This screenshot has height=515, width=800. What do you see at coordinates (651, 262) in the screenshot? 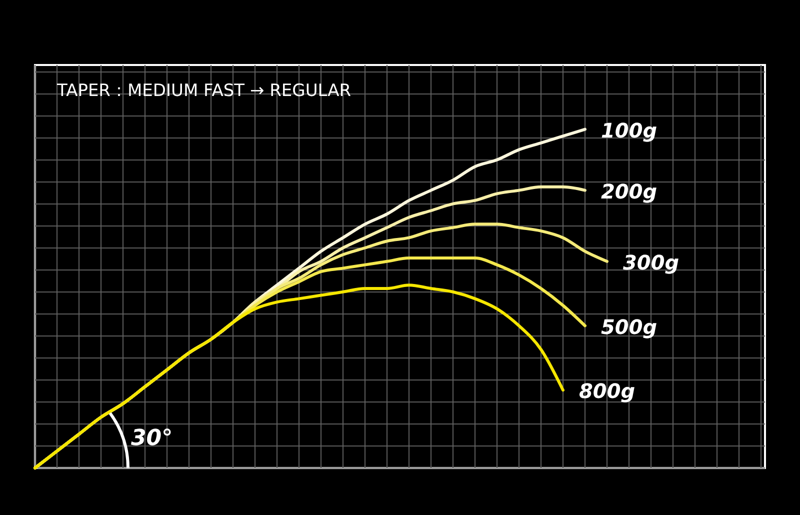
I see `series-label: 300g` at bounding box center [651, 262].